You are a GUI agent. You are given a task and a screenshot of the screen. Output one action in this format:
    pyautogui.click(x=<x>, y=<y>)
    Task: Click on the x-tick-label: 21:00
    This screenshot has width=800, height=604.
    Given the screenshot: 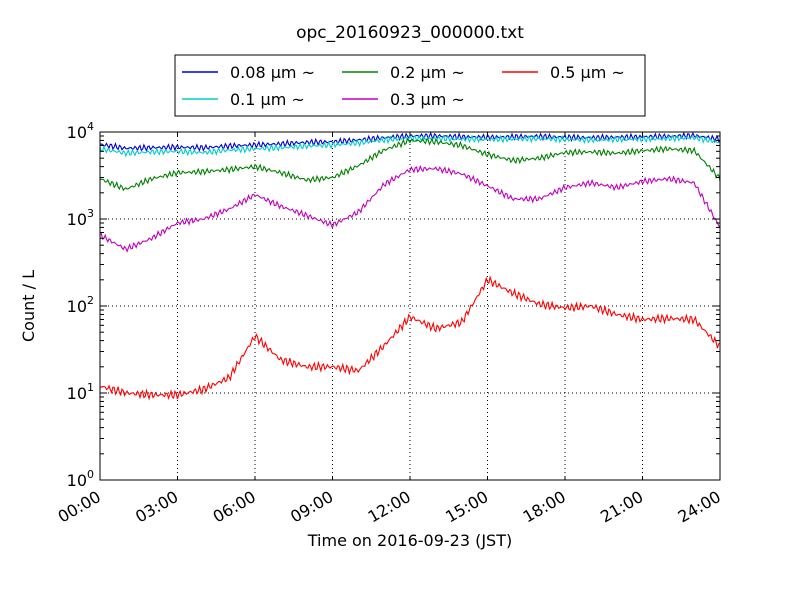 What is the action you would take?
    pyautogui.click(x=621, y=507)
    